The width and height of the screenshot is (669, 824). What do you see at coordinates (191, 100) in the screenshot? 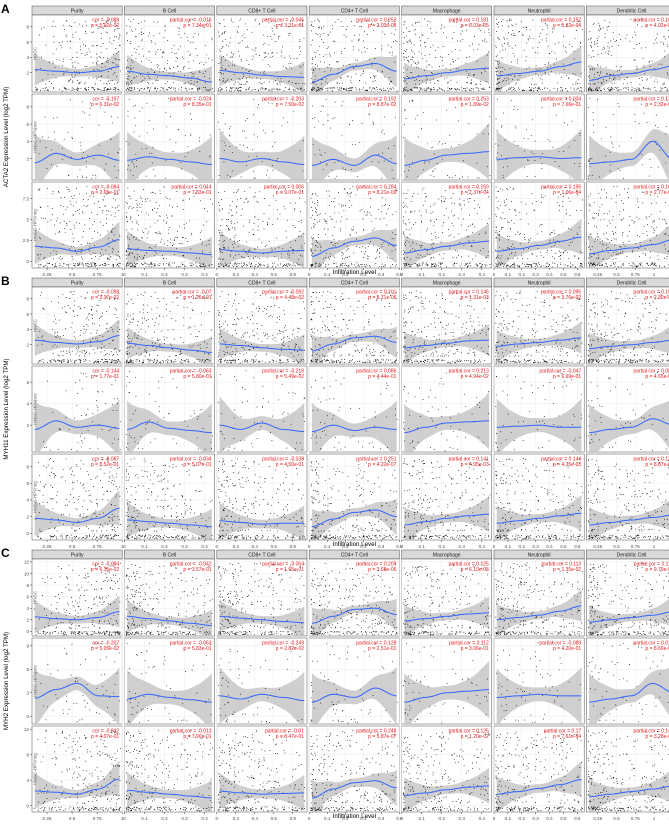
I see `correlation-label: partial.cor = -0.024` at bounding box center [191, 100].